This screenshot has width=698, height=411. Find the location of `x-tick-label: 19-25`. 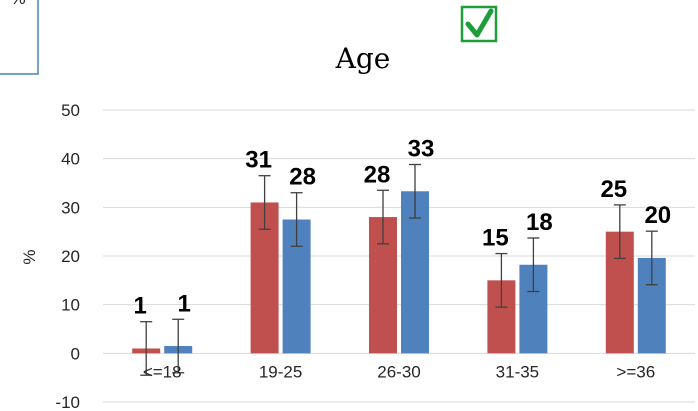

x-tick-label: 19-25 is located at coordinates (280, 371).